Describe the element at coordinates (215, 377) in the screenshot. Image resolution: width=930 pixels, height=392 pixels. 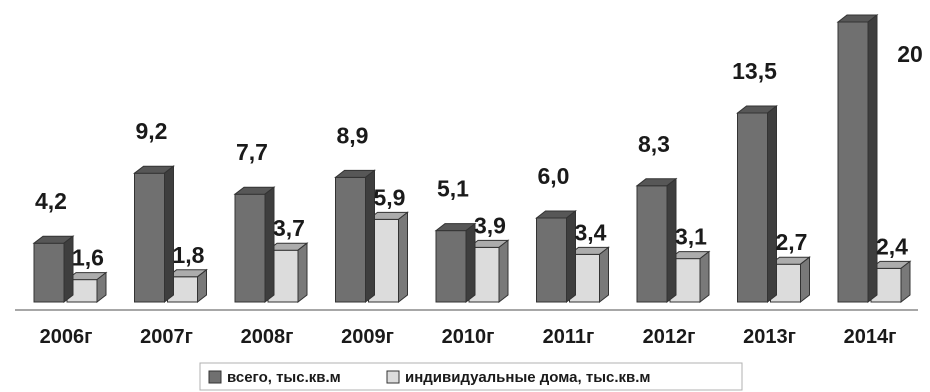
I see `legend-swatch-total` at that location.